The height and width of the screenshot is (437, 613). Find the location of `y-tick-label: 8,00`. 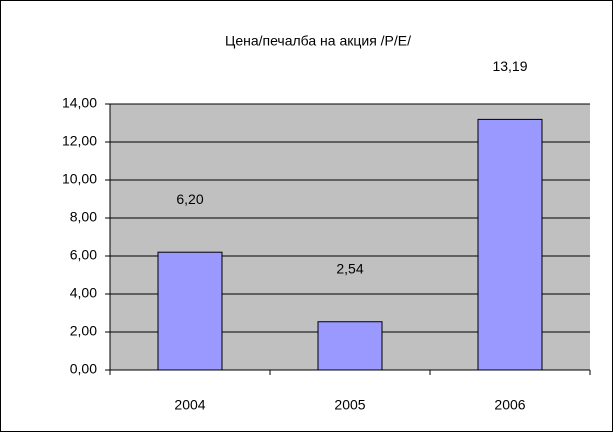

y-tick-label: 8,00 is located at coordinates (83, 217).